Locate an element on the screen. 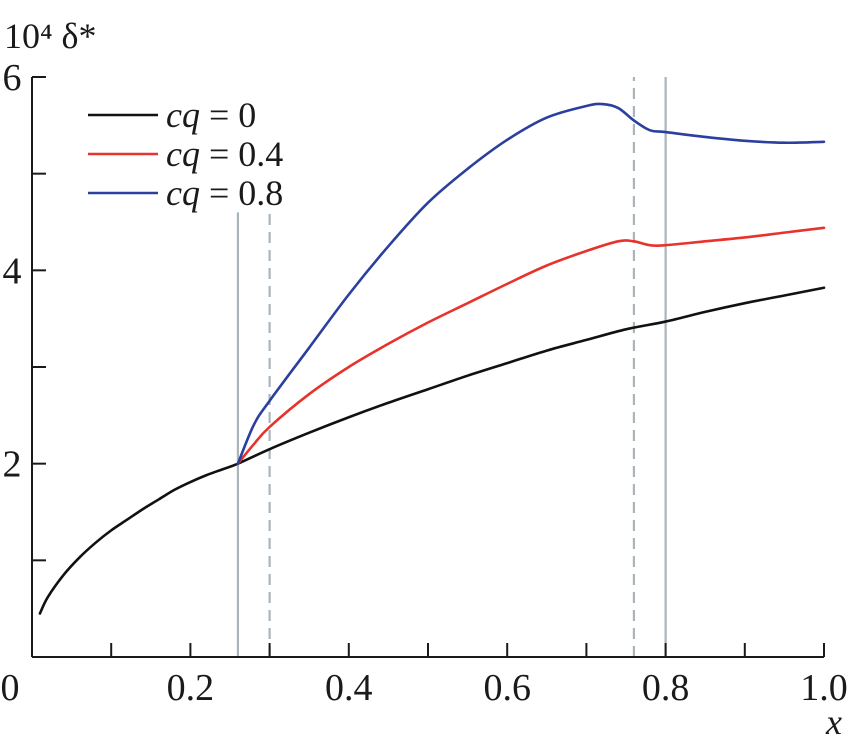 The image size is (849, 743). y-axis-title: 10⁴ δ* is located at coordinates (50, 36).